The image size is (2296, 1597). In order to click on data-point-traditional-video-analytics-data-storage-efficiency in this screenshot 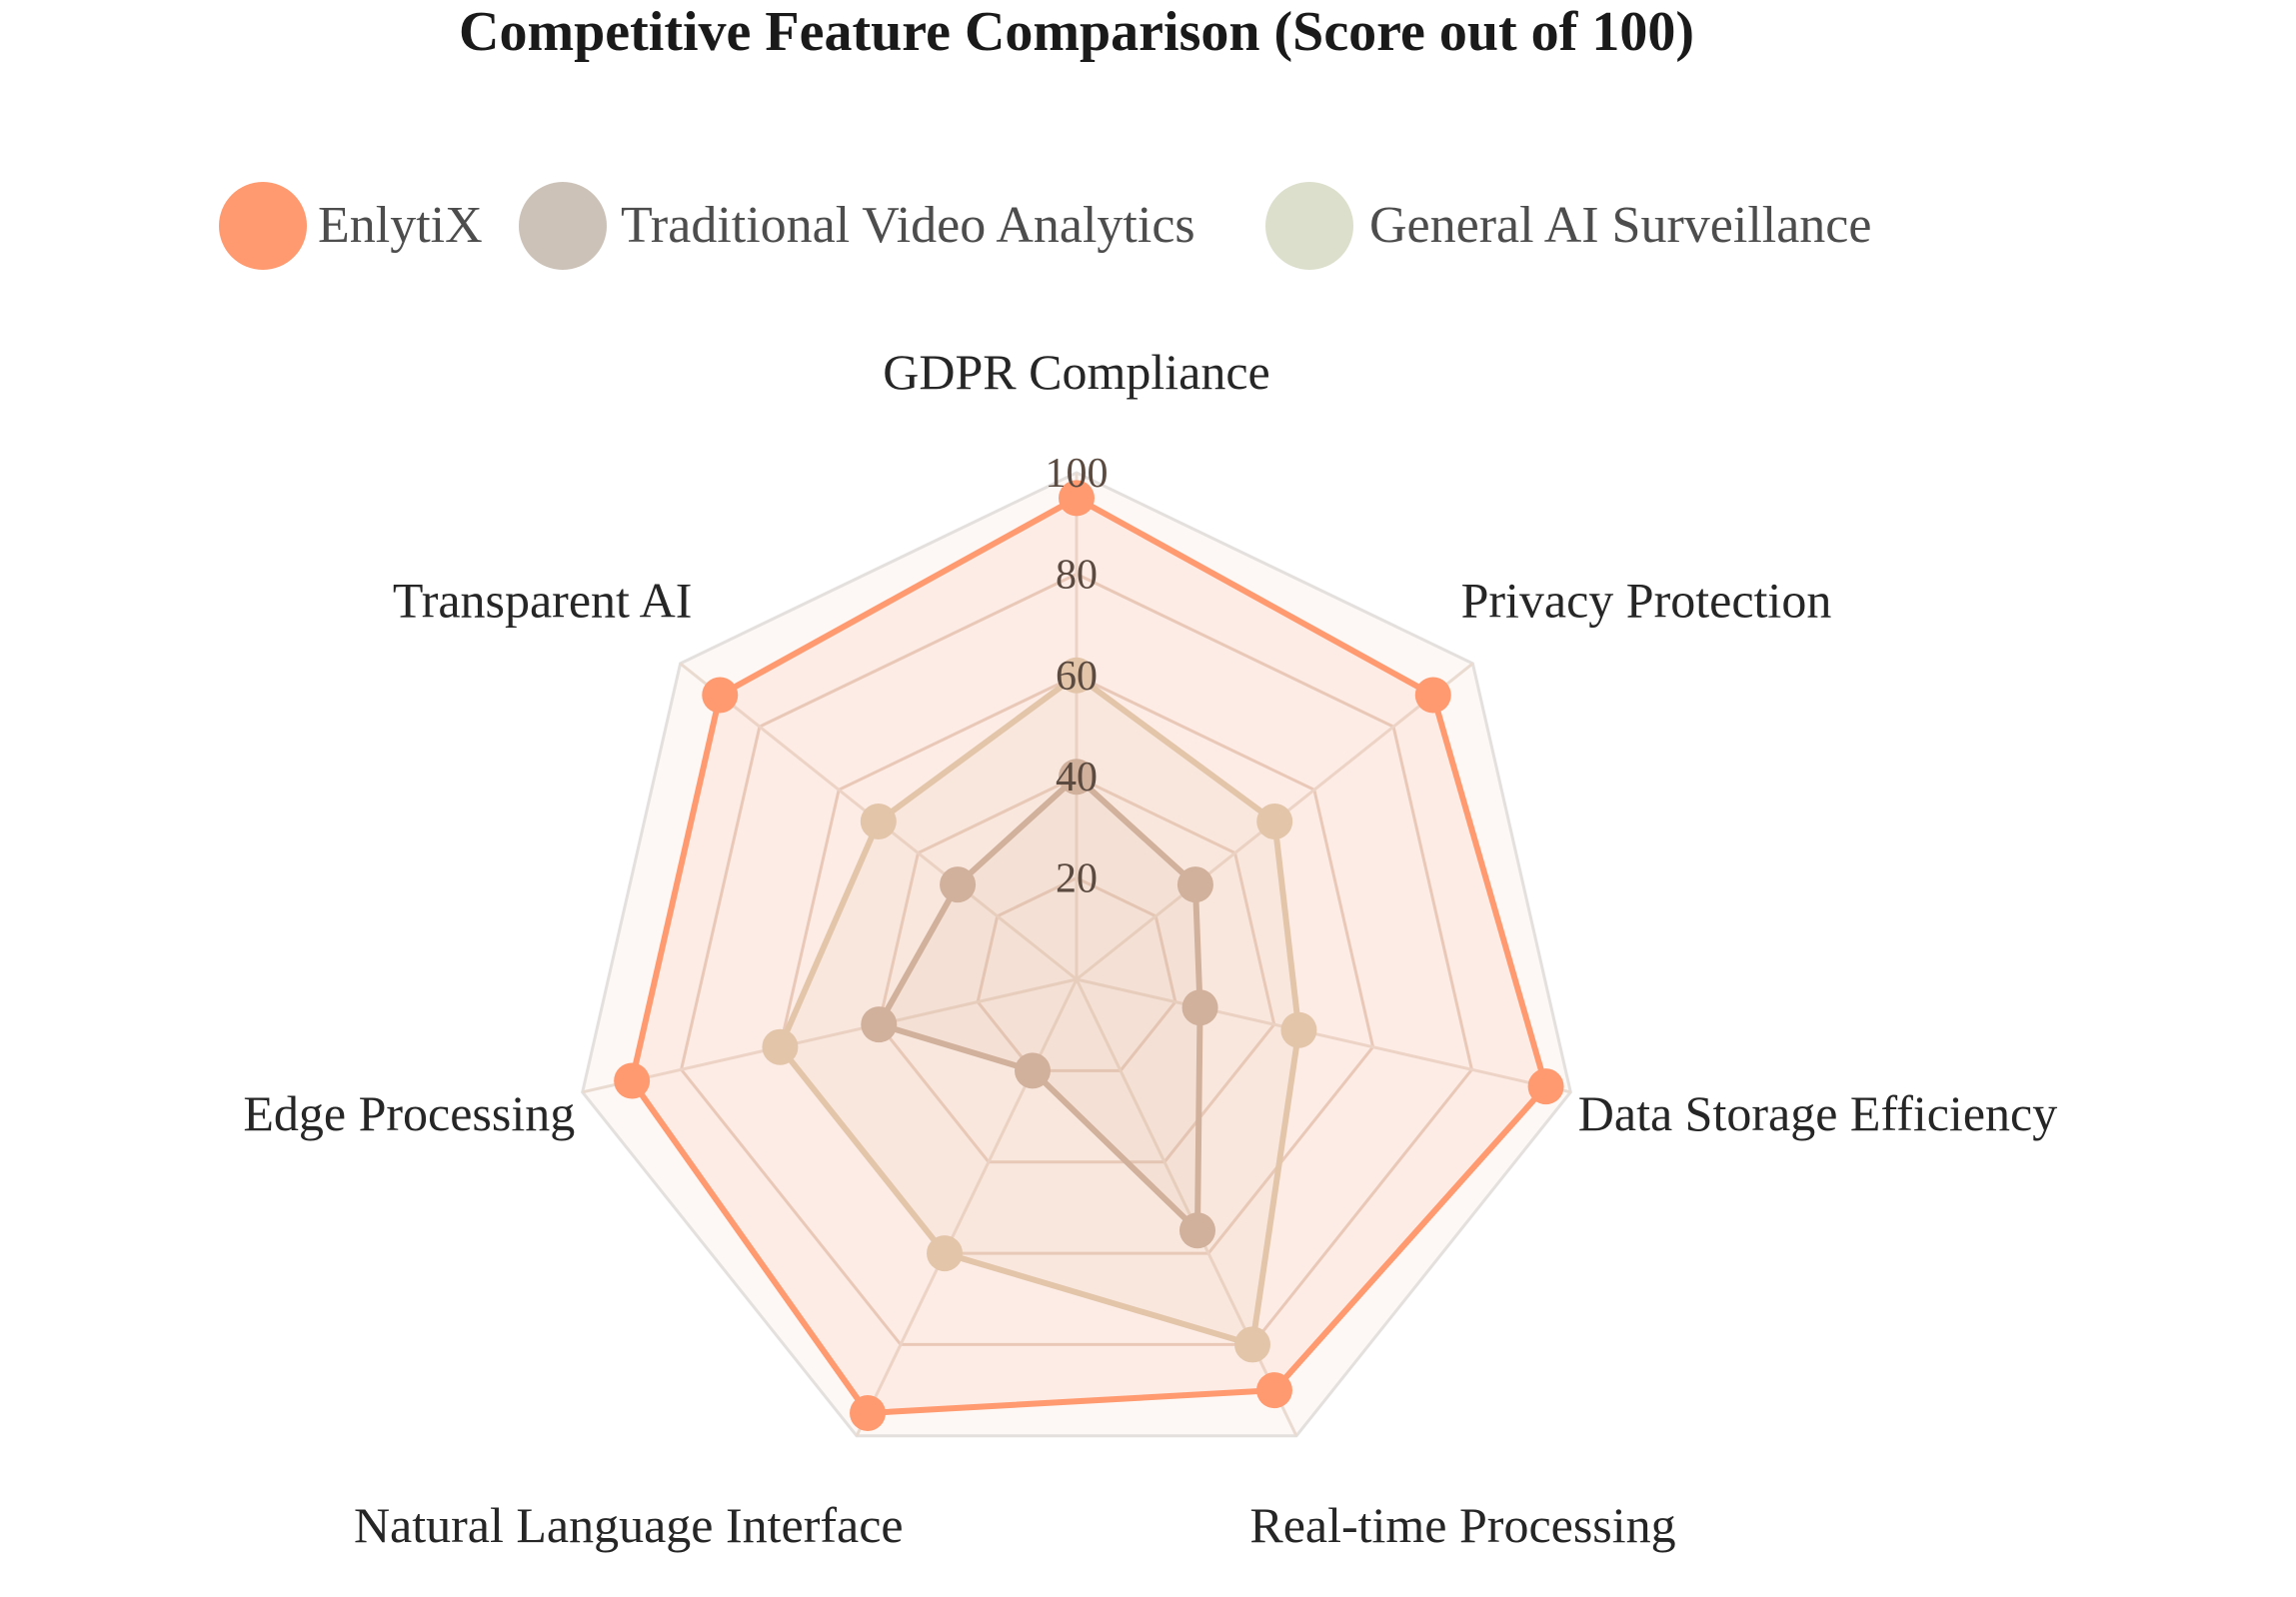, I will do `click(1200, 1007)`.